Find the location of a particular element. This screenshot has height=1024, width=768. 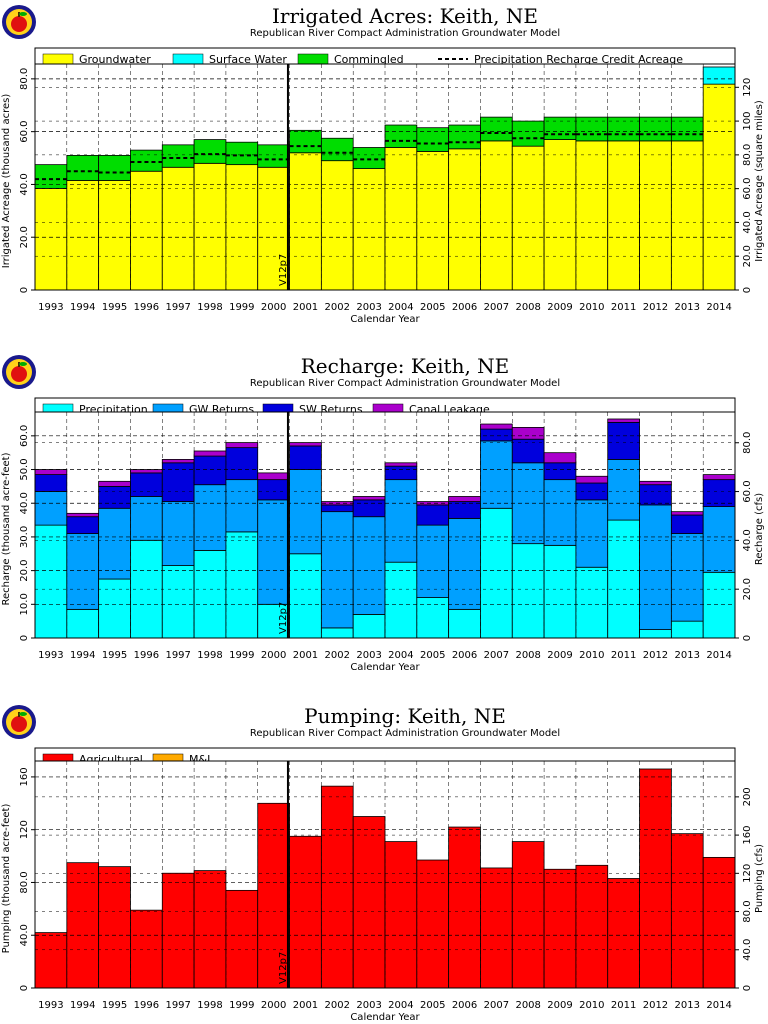

bar-gw-returns-2010 is located at coordinates (592, 533).